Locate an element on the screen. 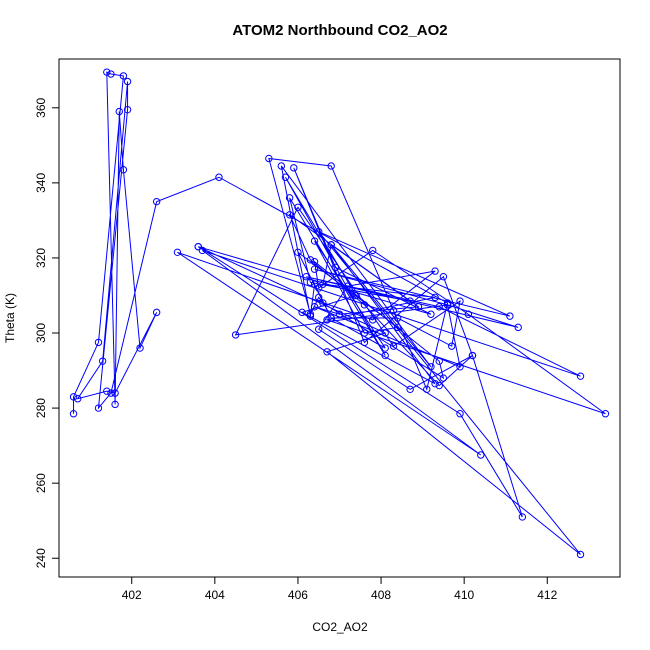  x-tick-label: 406 is located at coordinates (298, 595).